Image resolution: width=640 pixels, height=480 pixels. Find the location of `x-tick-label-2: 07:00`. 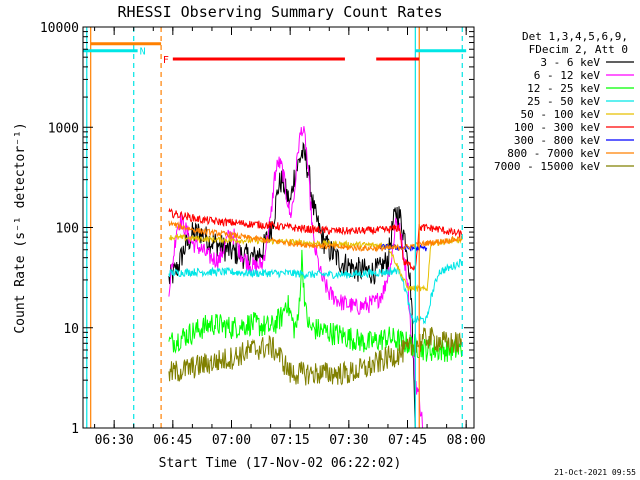

x-tick-label-2: 07:00 is located at coordinates (231, 440).